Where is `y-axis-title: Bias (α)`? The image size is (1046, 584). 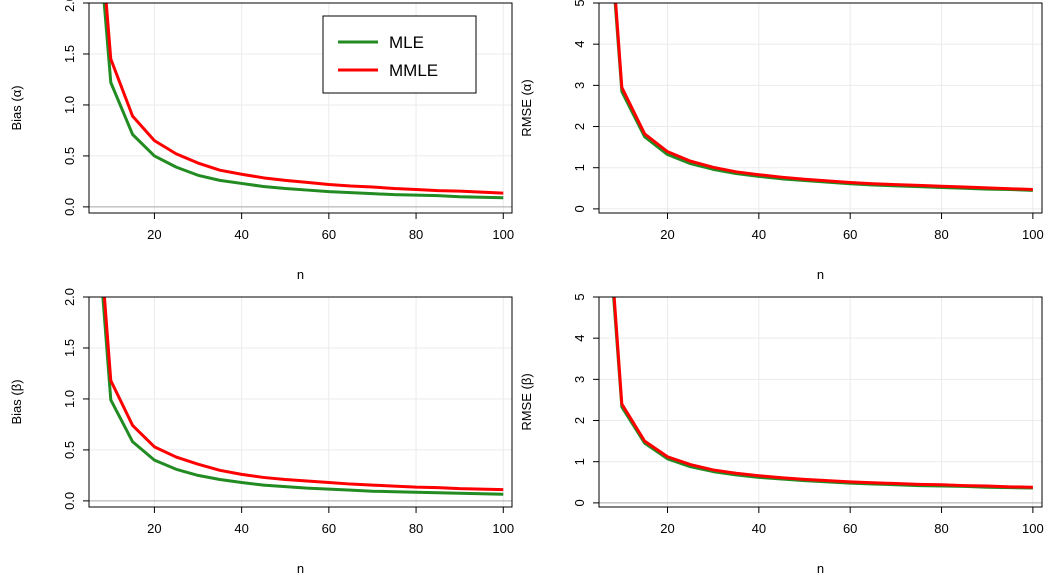
y-axis-title: Bias (α) is located at coordinates (16, 107).